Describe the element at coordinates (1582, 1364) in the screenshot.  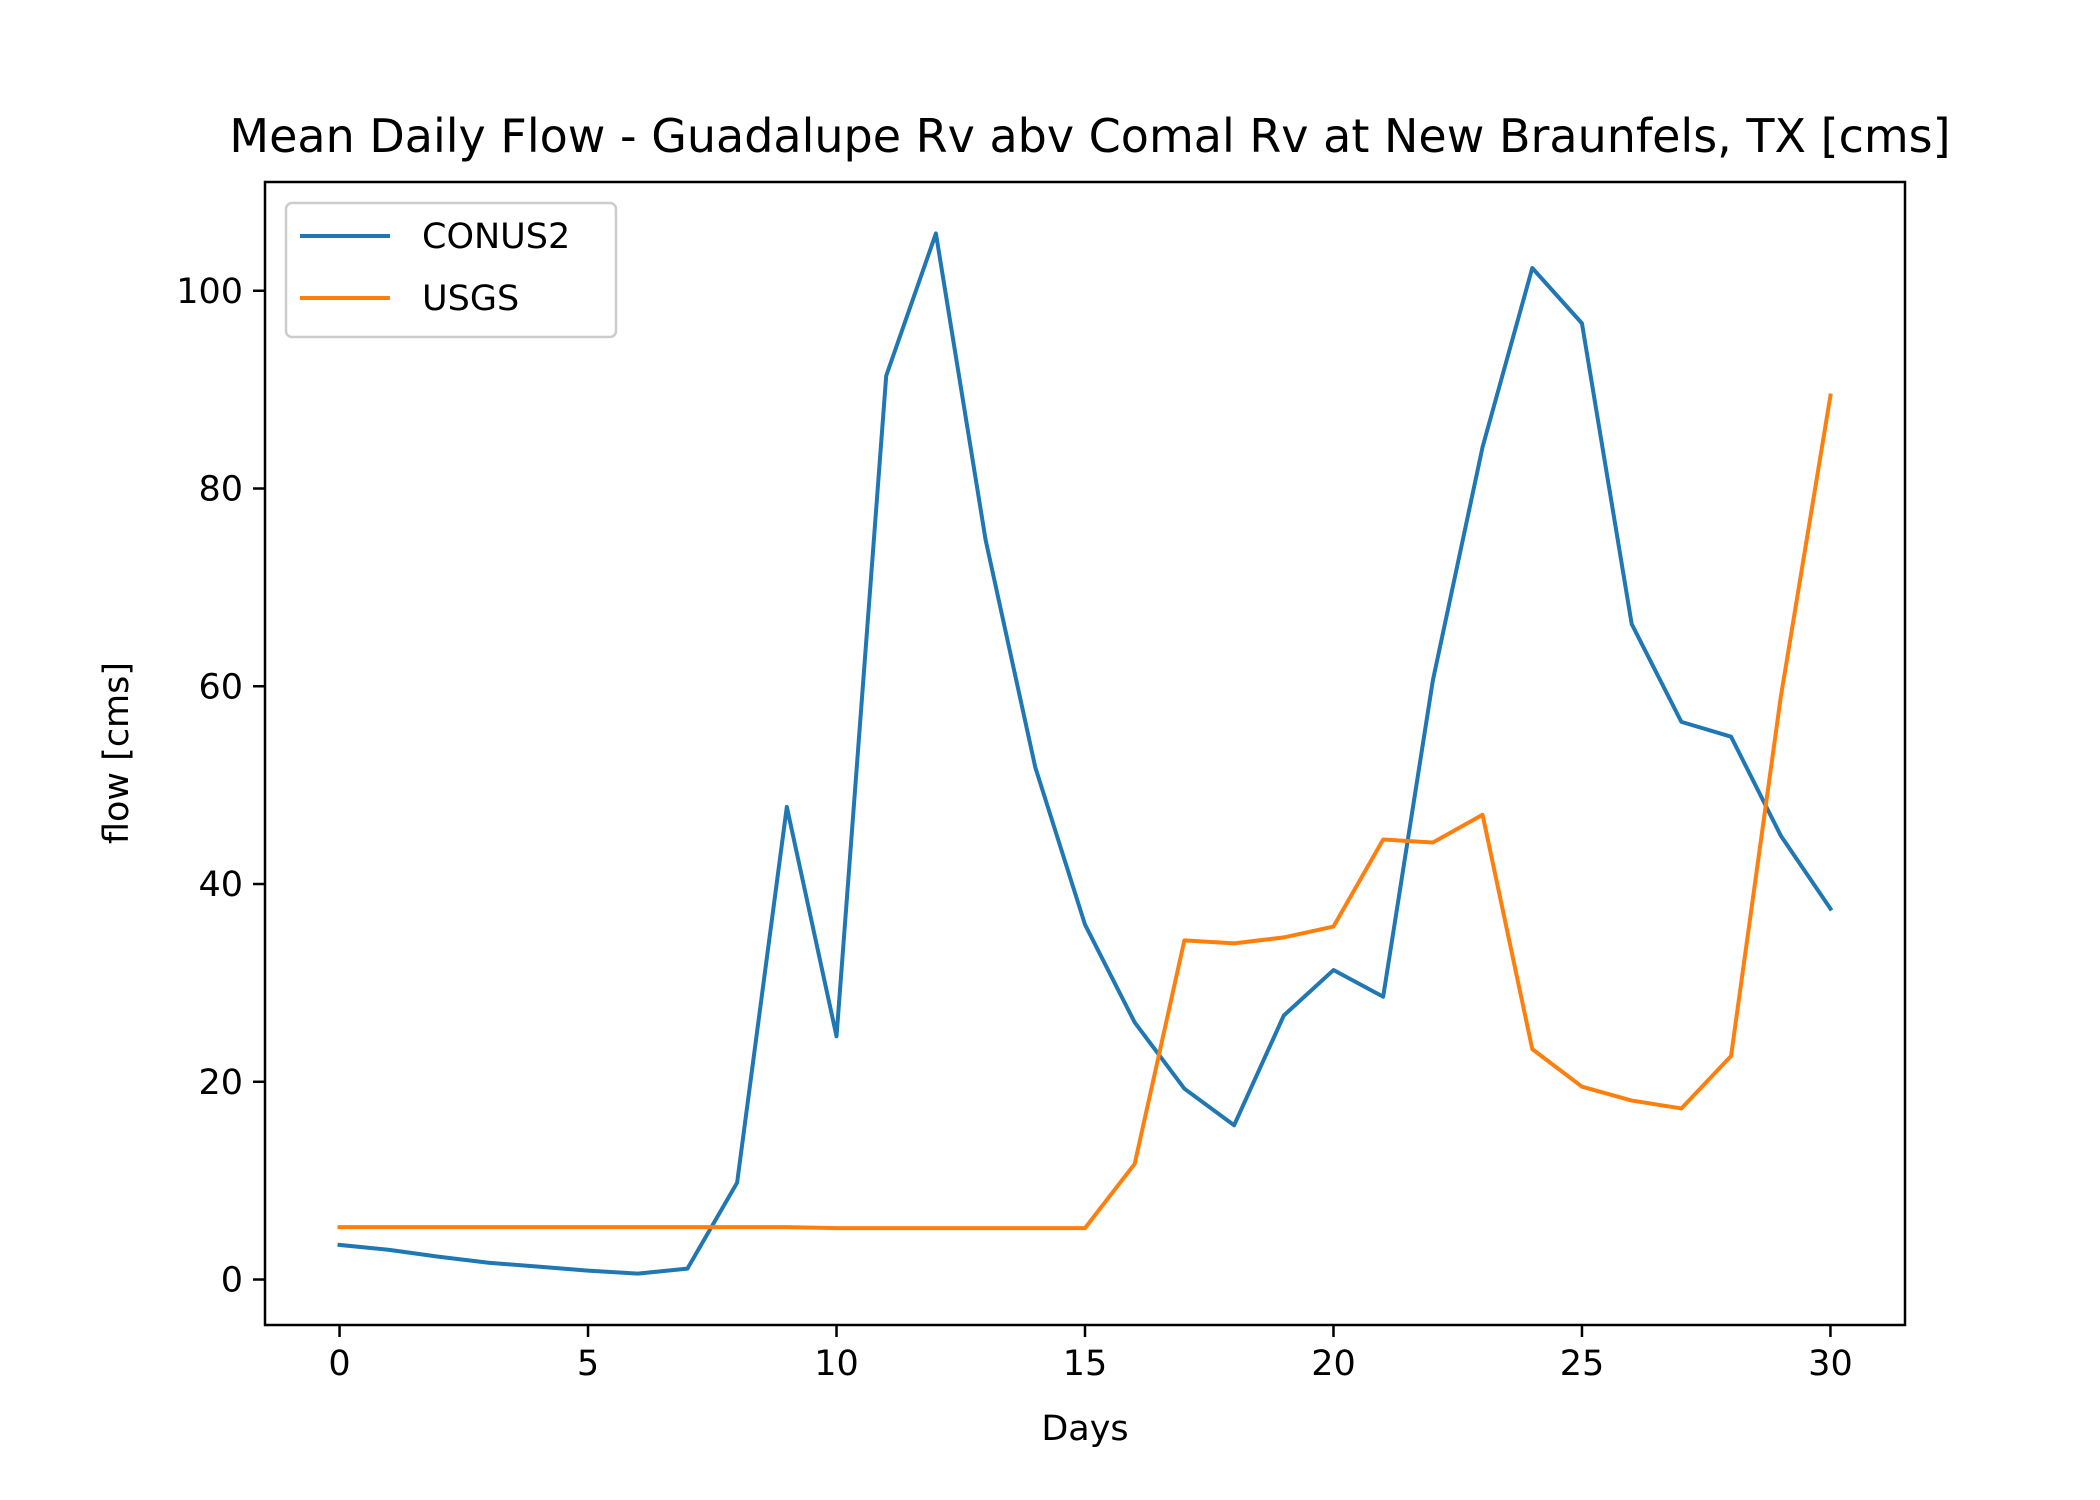
I see `x-tick-label: 25` at that location.